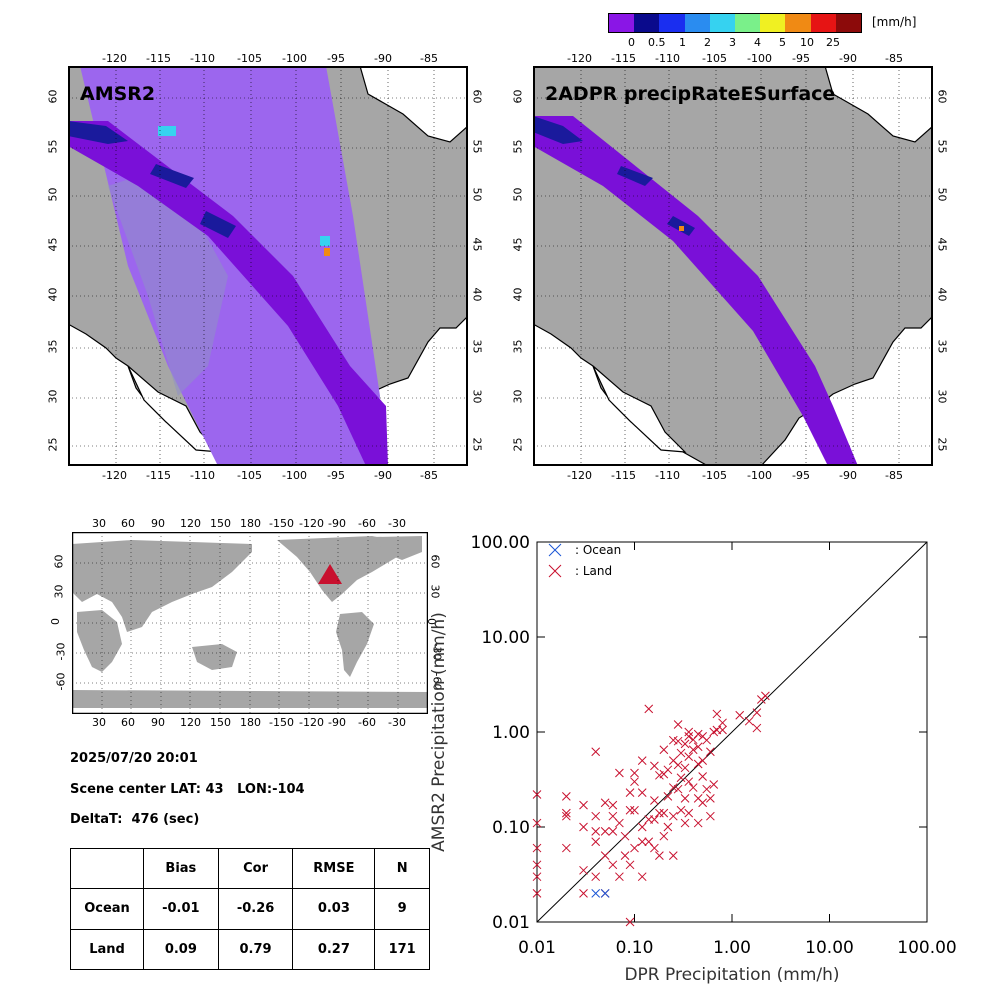 The width and height of the screenshot is (1000, 1000). What do you see at coordinates (731, 975) in the screenshot?
I see `x-axis-label: DPR Precipitation (mm/h)` at bounding box center [731, 975].